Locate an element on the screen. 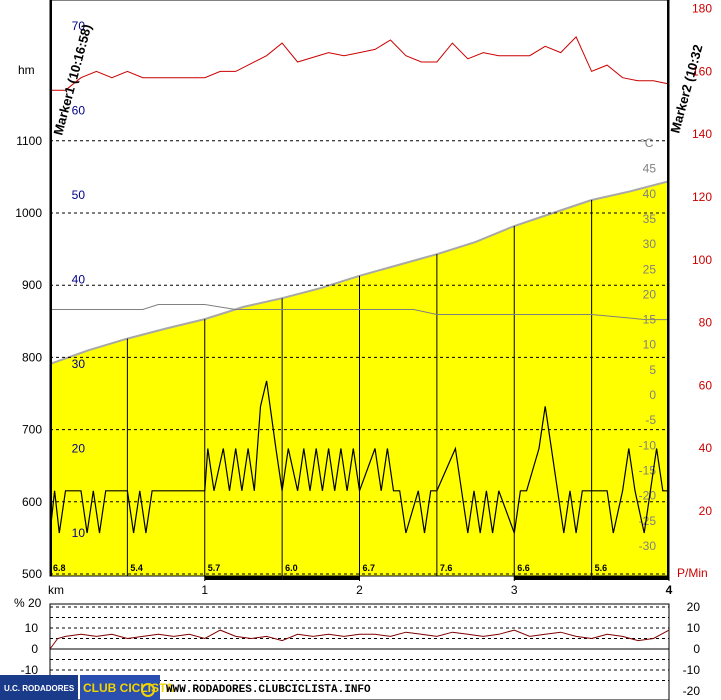 The height and width of the screenshot is (700, 721). segment-grade-label: 6.6 is located at coordinates (523, 568).